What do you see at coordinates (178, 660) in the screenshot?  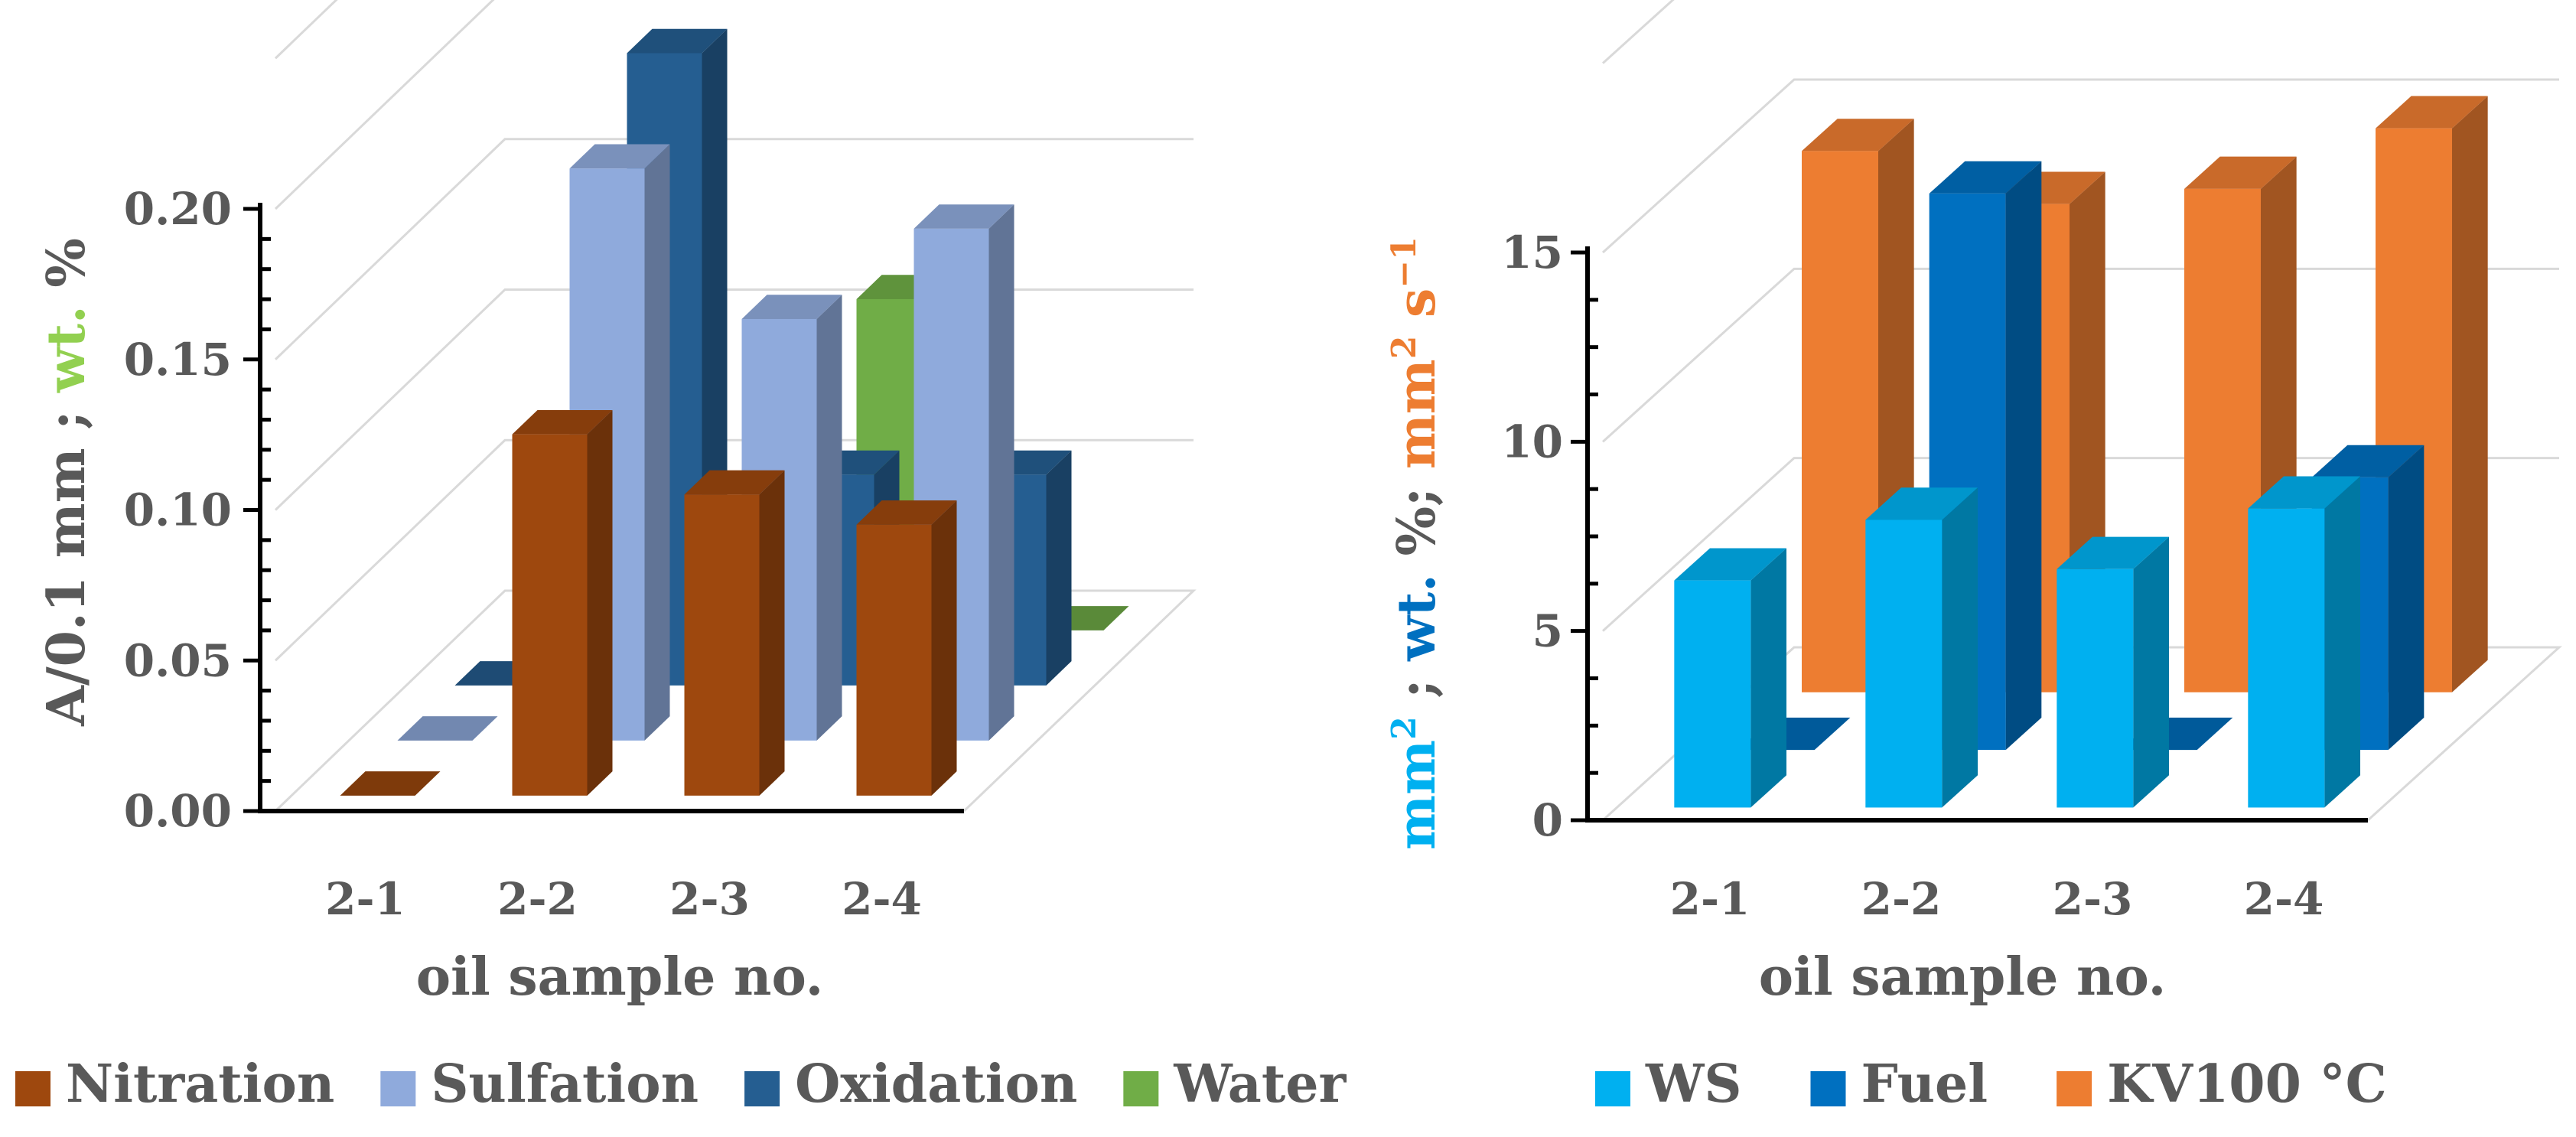 I see `left-ytick-label: 0.05` at bounding box center [178, 660].